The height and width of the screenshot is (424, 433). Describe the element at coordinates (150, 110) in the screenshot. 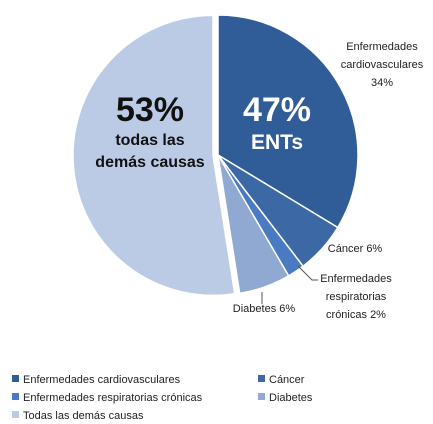

I see `others-percent: 53%` at that location.